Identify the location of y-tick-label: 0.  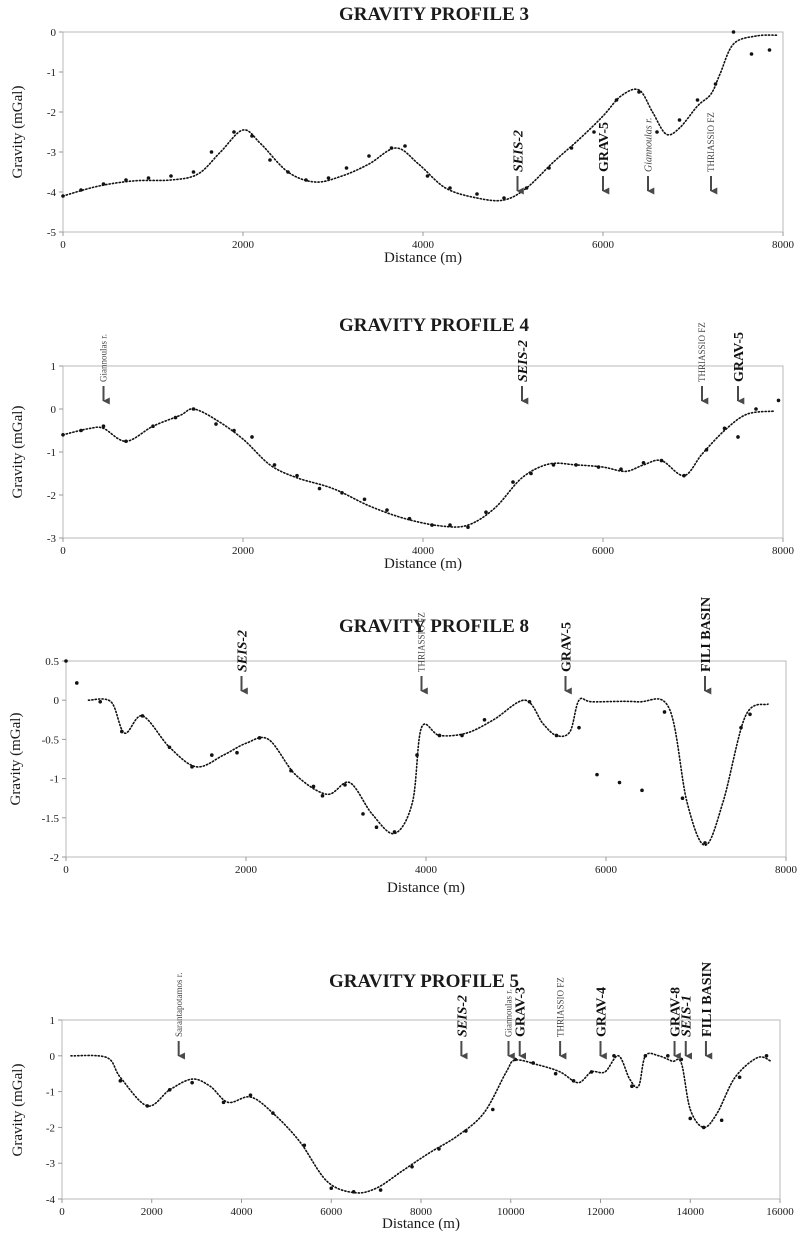
(53, 1057).